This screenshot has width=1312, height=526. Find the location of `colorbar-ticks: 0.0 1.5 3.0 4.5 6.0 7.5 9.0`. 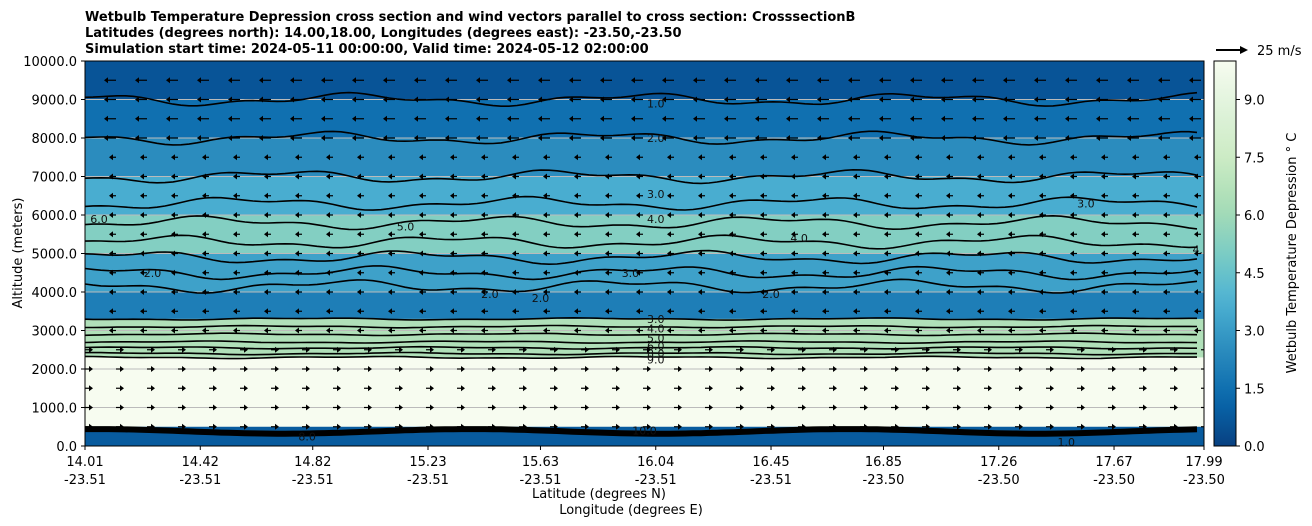

colorbar-ticks: 0.0 1.5 3.0 4.5 6.0 7.5 9.0 is located at coordinates (1250, 274).